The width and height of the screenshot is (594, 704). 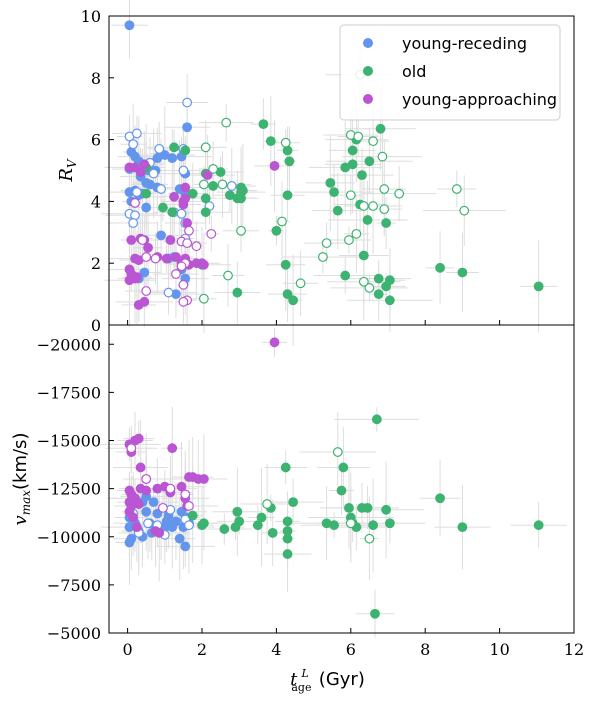 What do you see at coordinates (276, 649) in the screenshot?
I see `x-tick-label: 4` at bounding box center [276, 649].